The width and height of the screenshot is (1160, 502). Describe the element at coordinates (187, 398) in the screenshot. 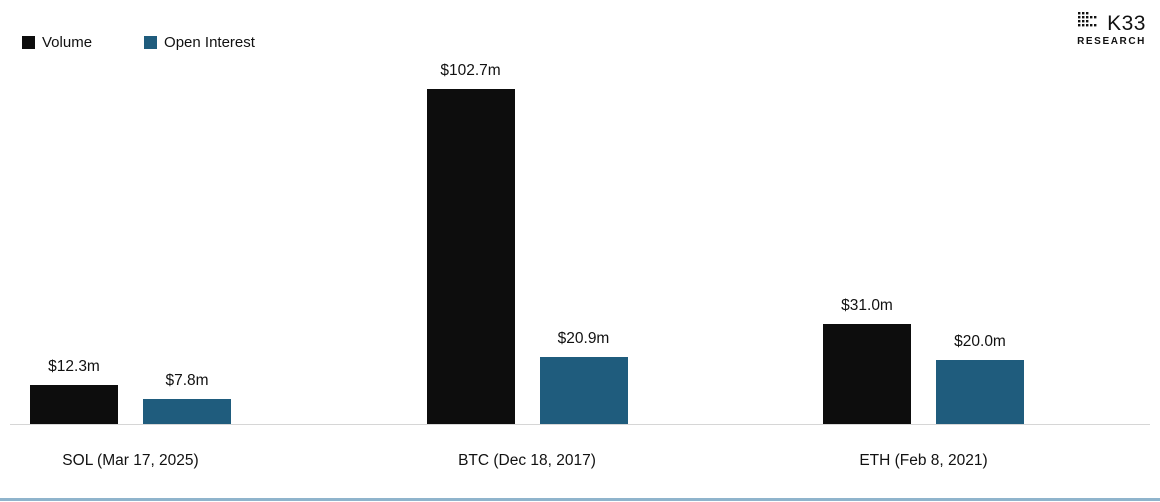

I see `bar-open-interest-sol: $7.8m` at that location.